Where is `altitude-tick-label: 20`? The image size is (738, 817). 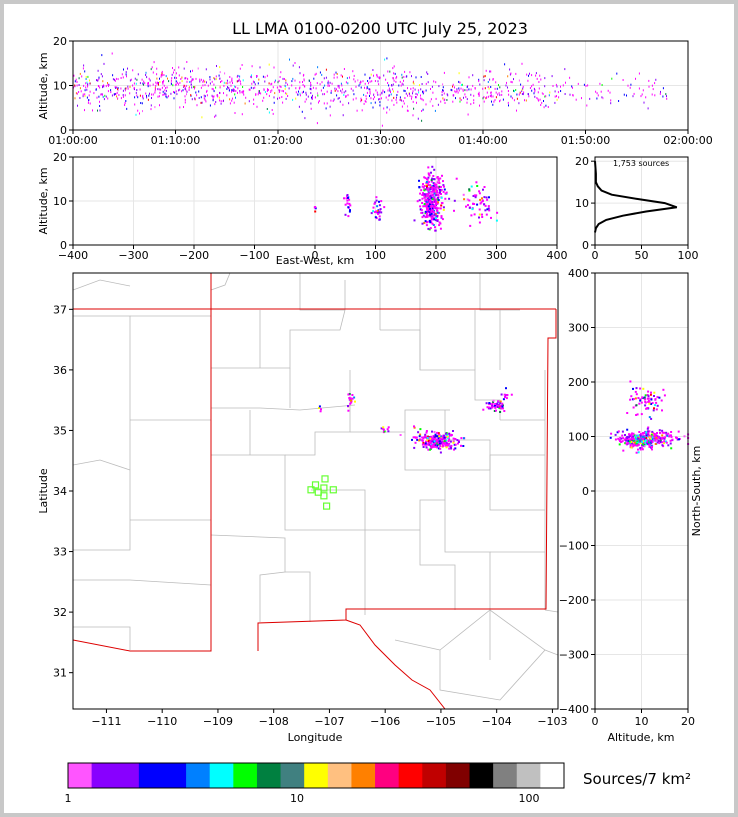
altitude-tick-label: 20 is located at coordinates (582, 161).